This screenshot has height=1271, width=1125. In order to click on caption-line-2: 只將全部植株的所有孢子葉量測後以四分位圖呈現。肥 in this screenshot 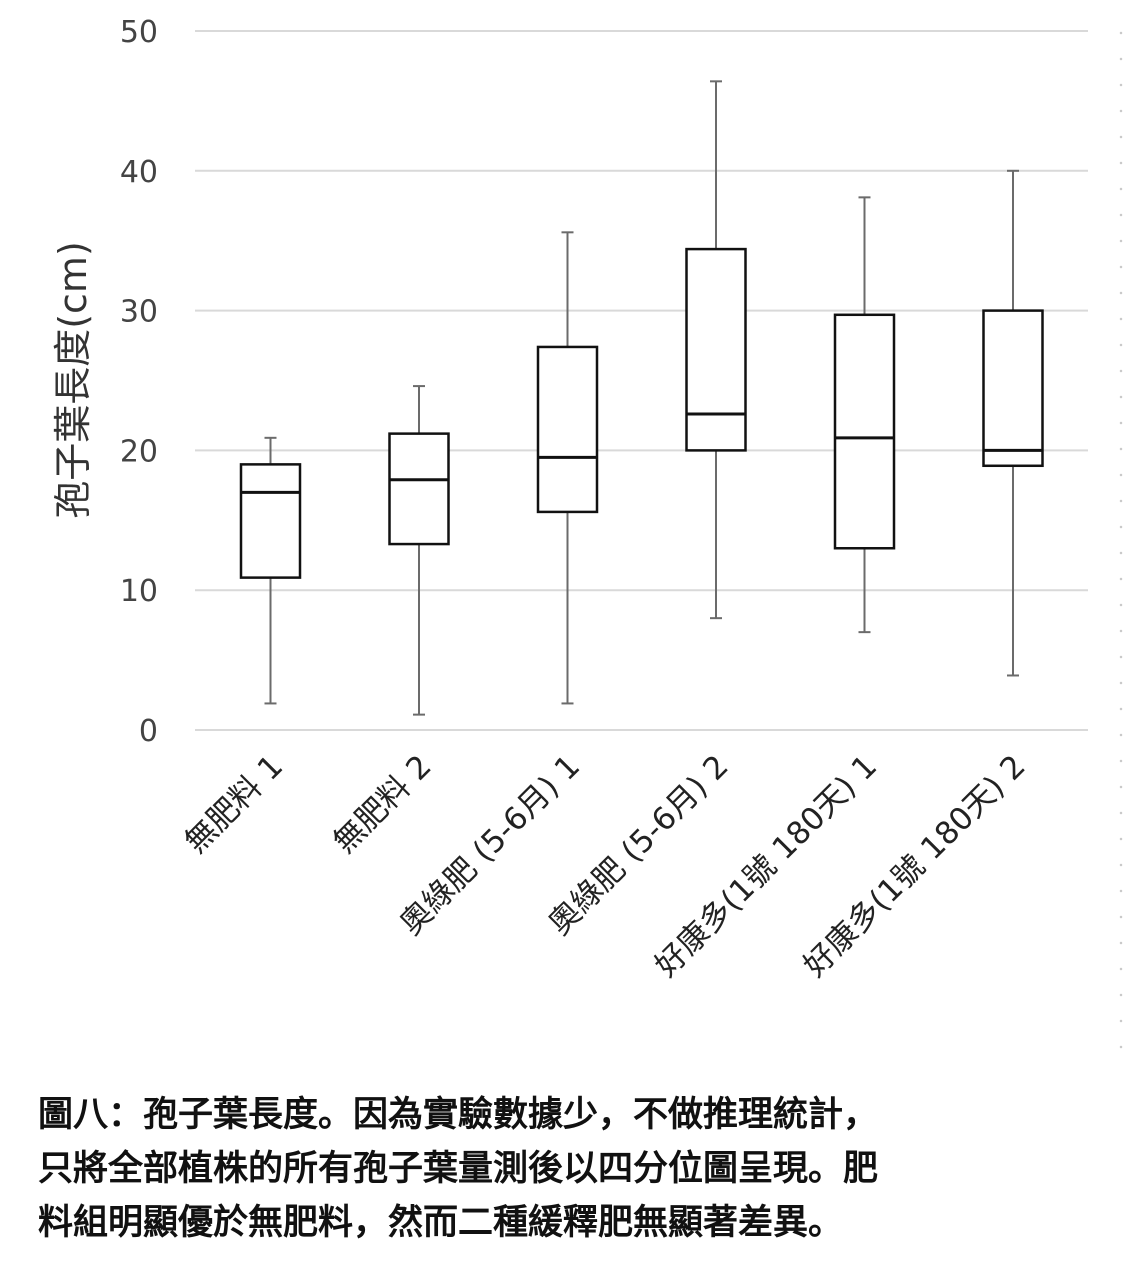, I will do `click(458, 1169)`.